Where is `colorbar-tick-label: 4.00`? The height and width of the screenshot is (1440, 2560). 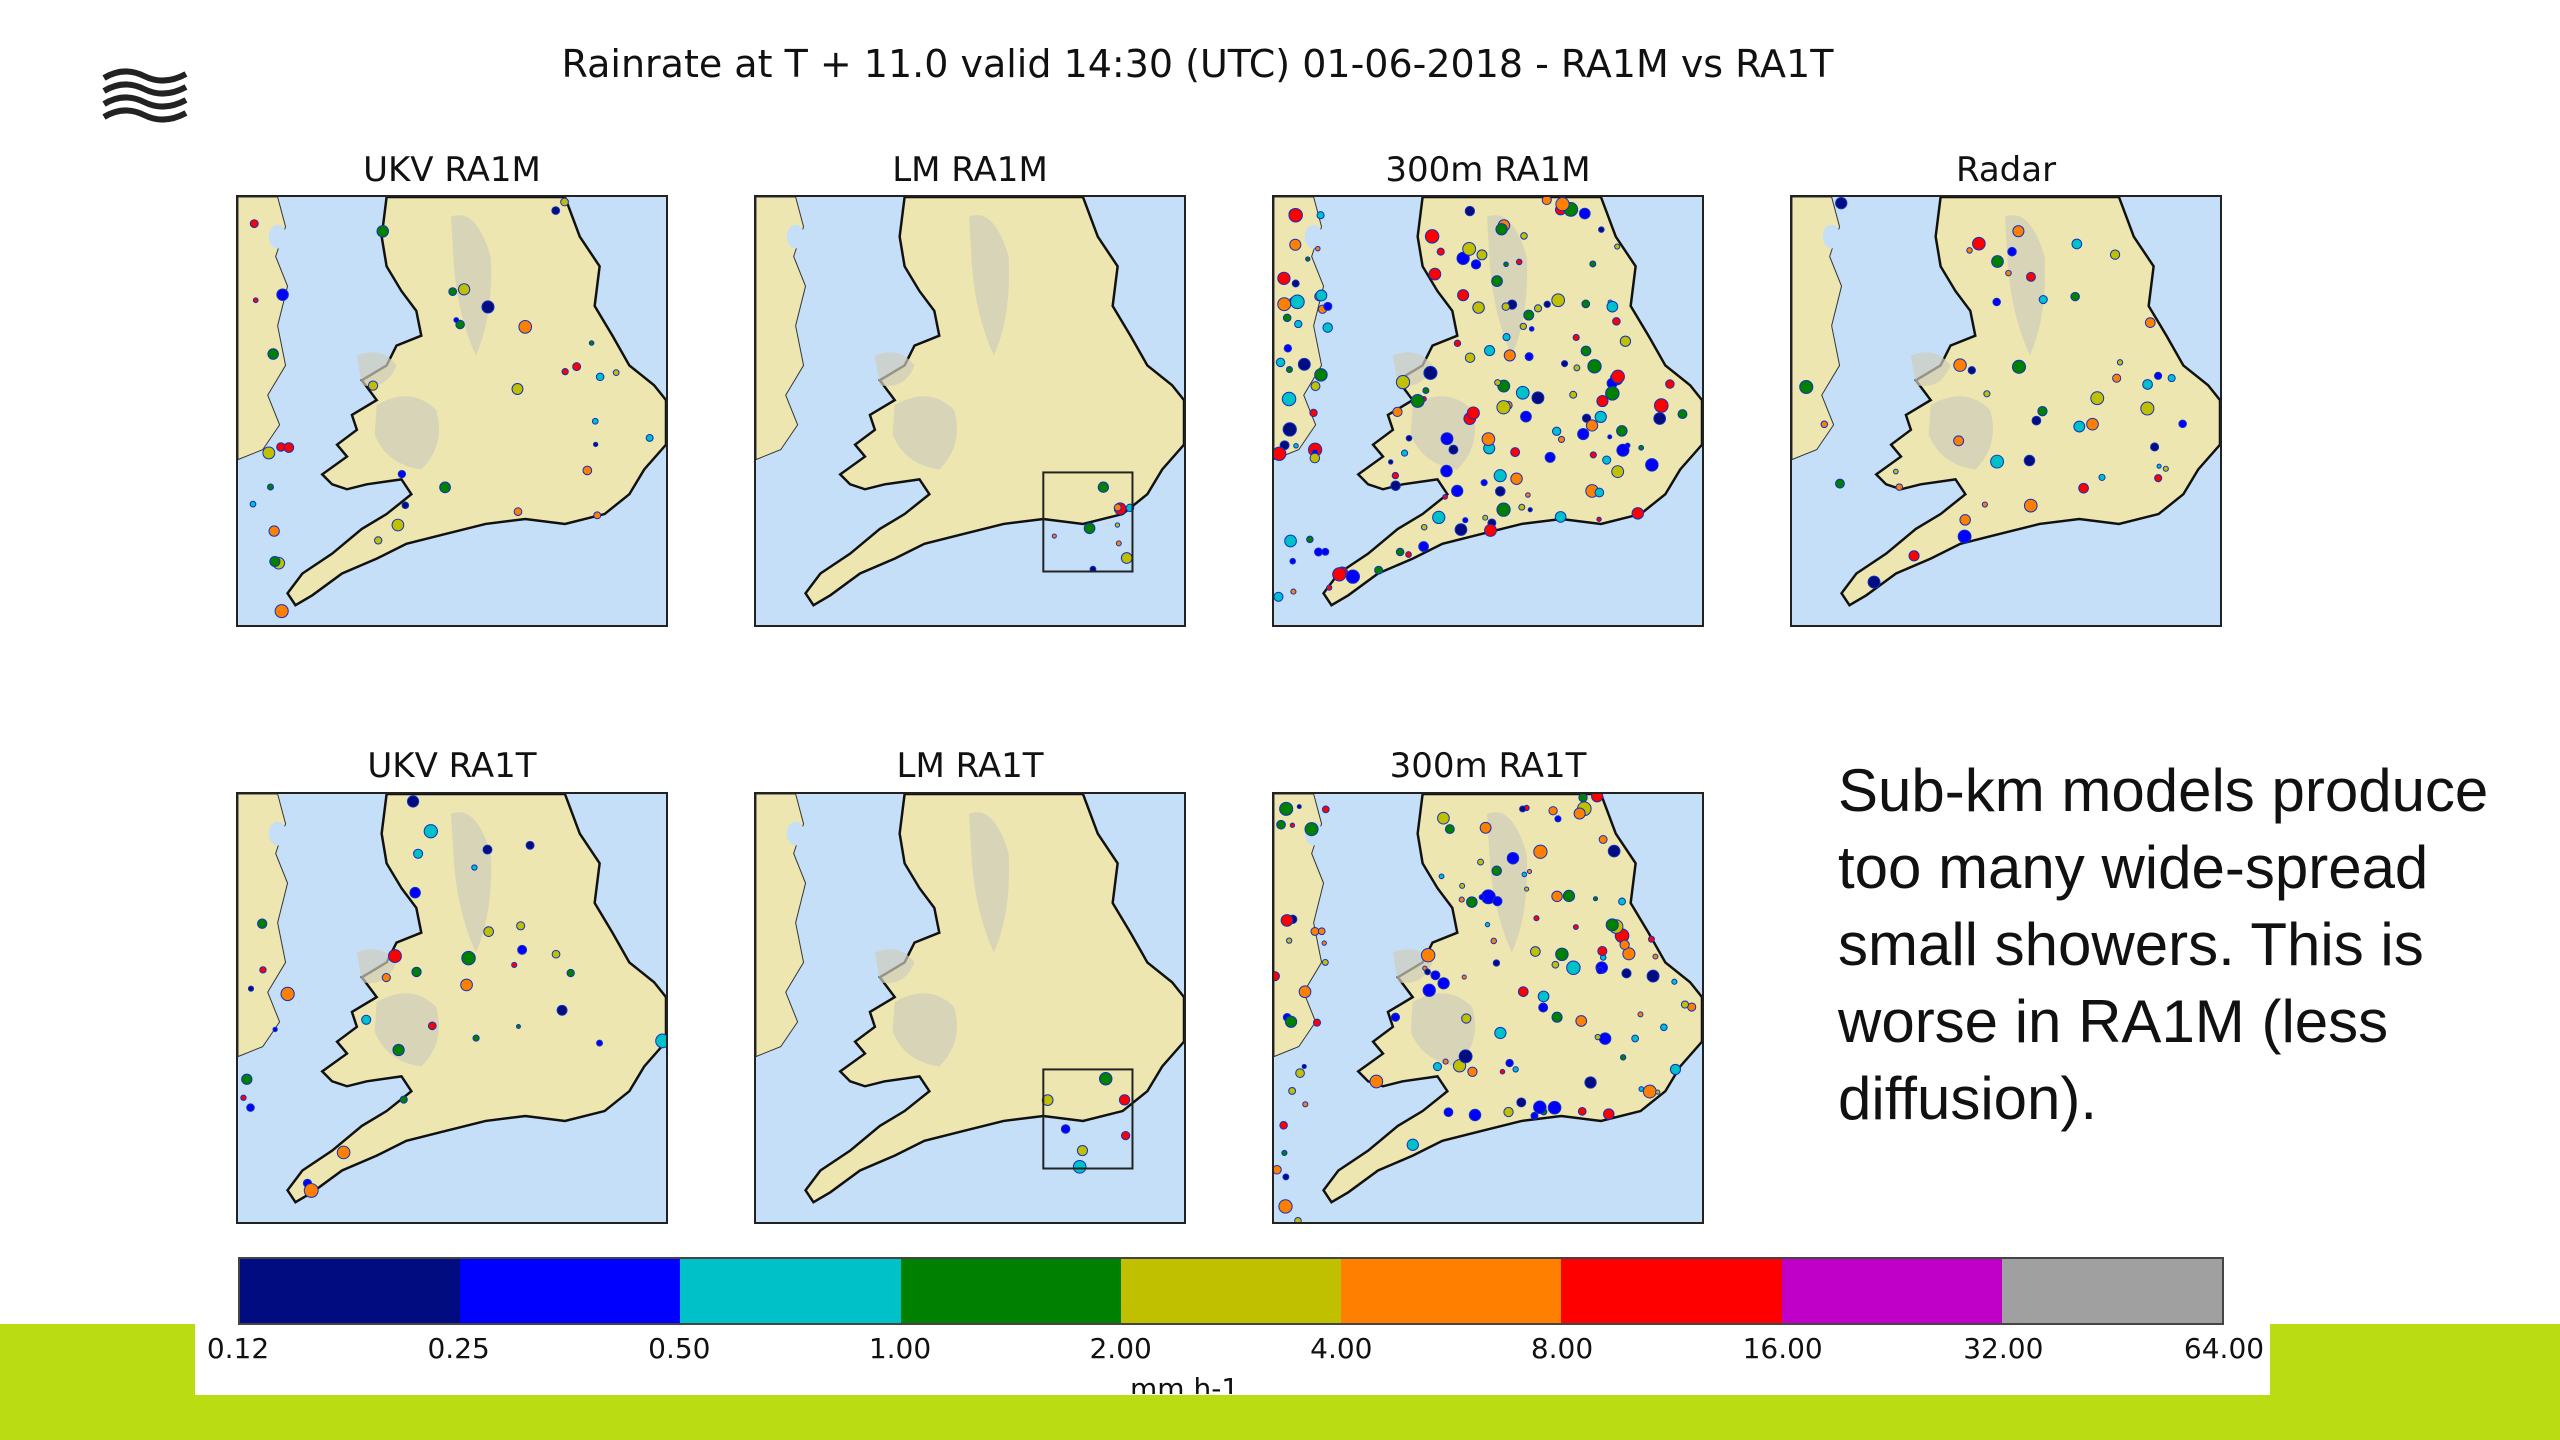
colorbar-tick-label: 4.00 is located at coordinates (1341, 1348).